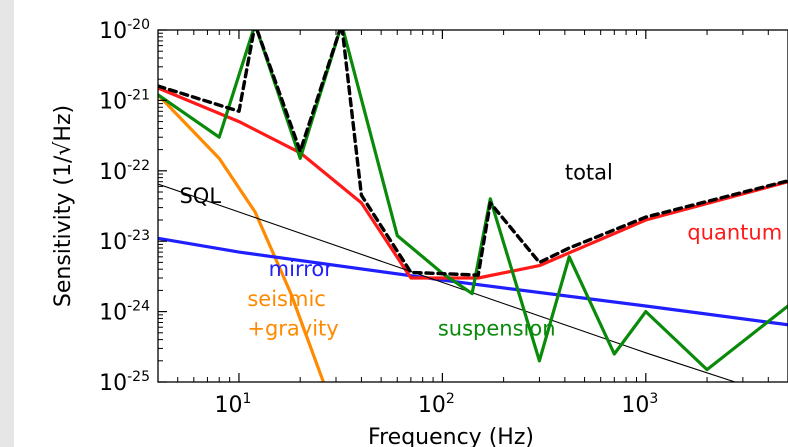  Describe the element at coordinates (286, 299) in the screenshot. I see `annotation-seismic: seismic` at that location.